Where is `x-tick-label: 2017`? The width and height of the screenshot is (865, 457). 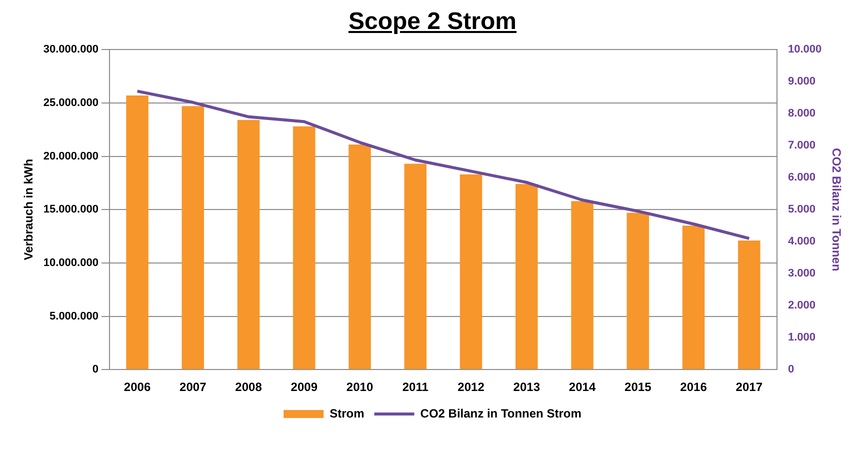 x-tick-label: 2017 is located at coordinates (749, 387).